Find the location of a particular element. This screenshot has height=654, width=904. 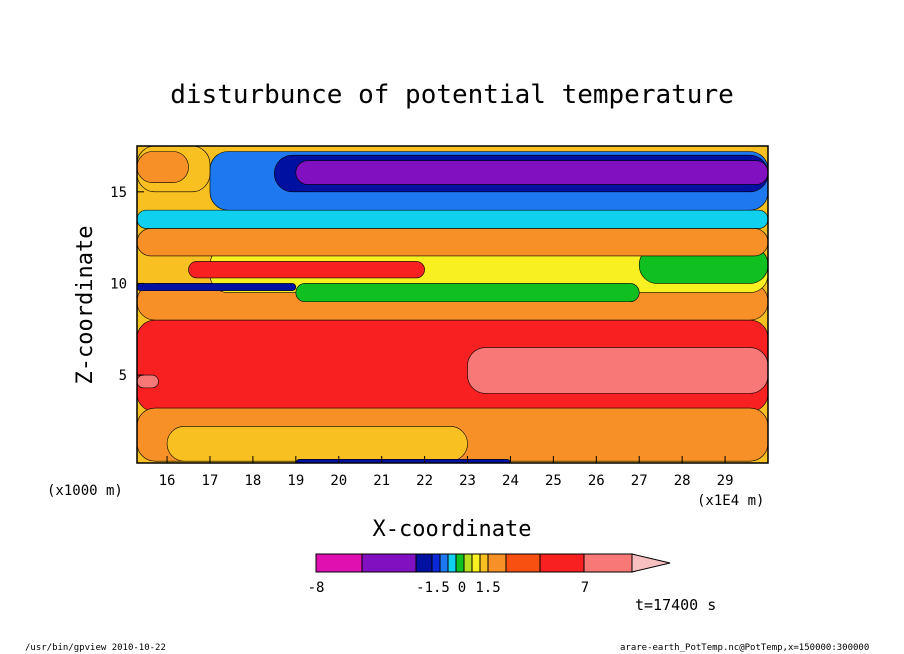

x-tick-label: 21 is located at coordinates (381, 481).